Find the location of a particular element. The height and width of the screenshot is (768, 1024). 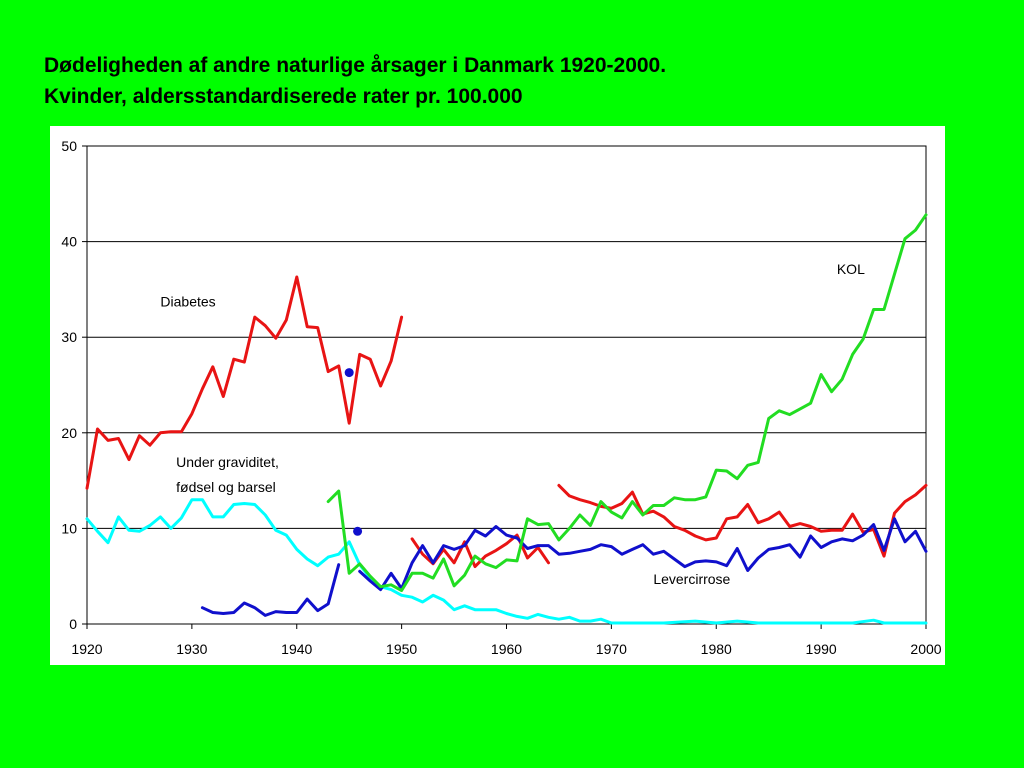

y-tick-label: 10 is located at coordinates (69, 528).